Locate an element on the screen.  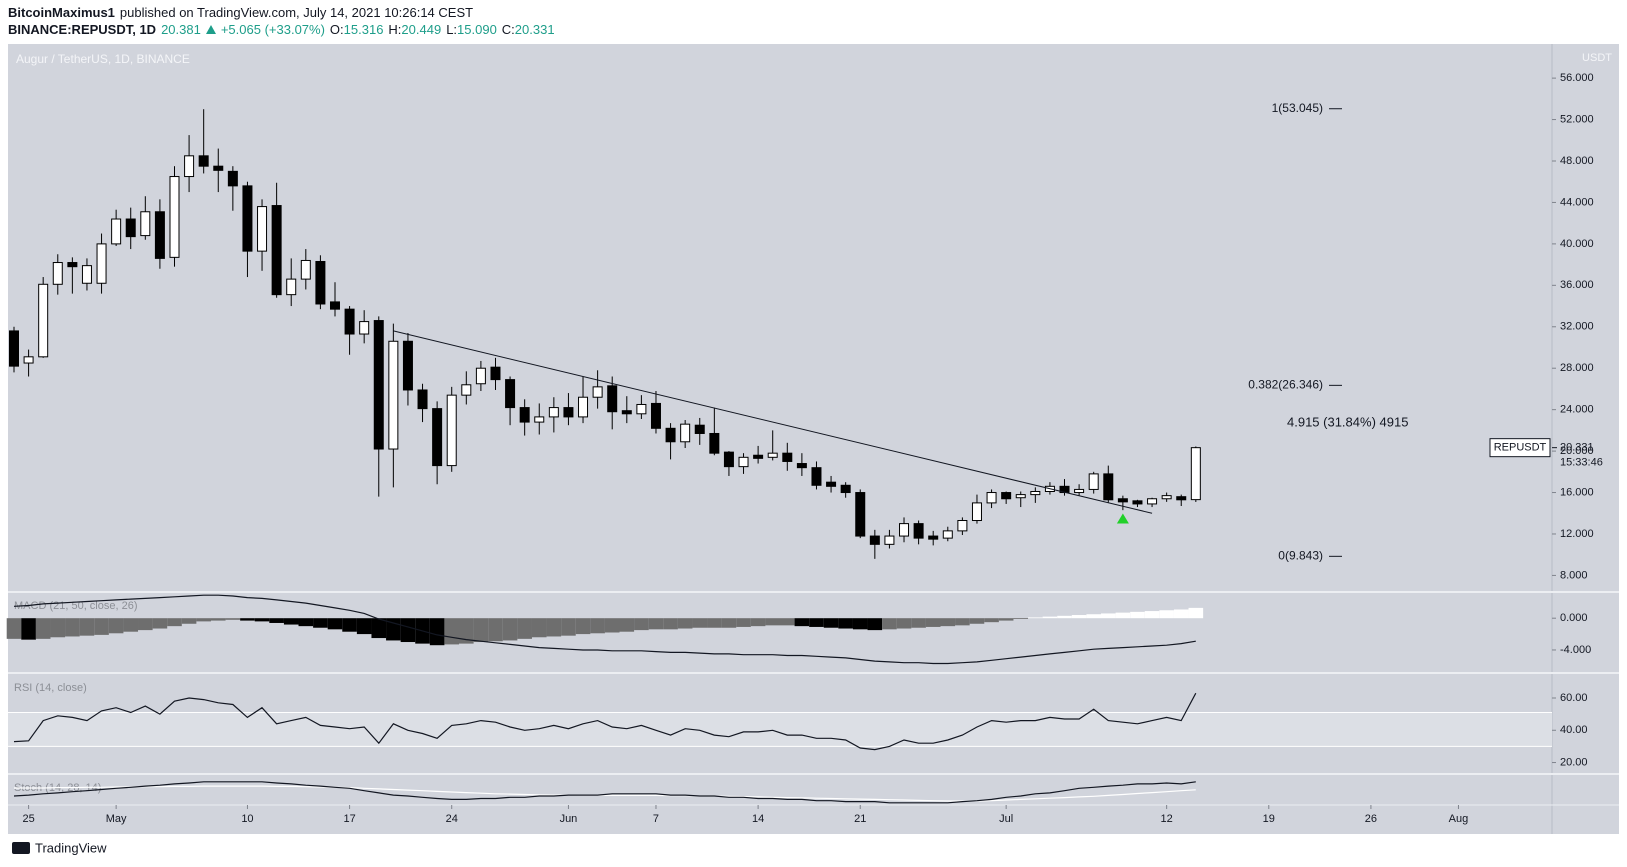
chart-title: Augur / TetherUS, 1D, BINANCE is located at coordinates (103, 59).